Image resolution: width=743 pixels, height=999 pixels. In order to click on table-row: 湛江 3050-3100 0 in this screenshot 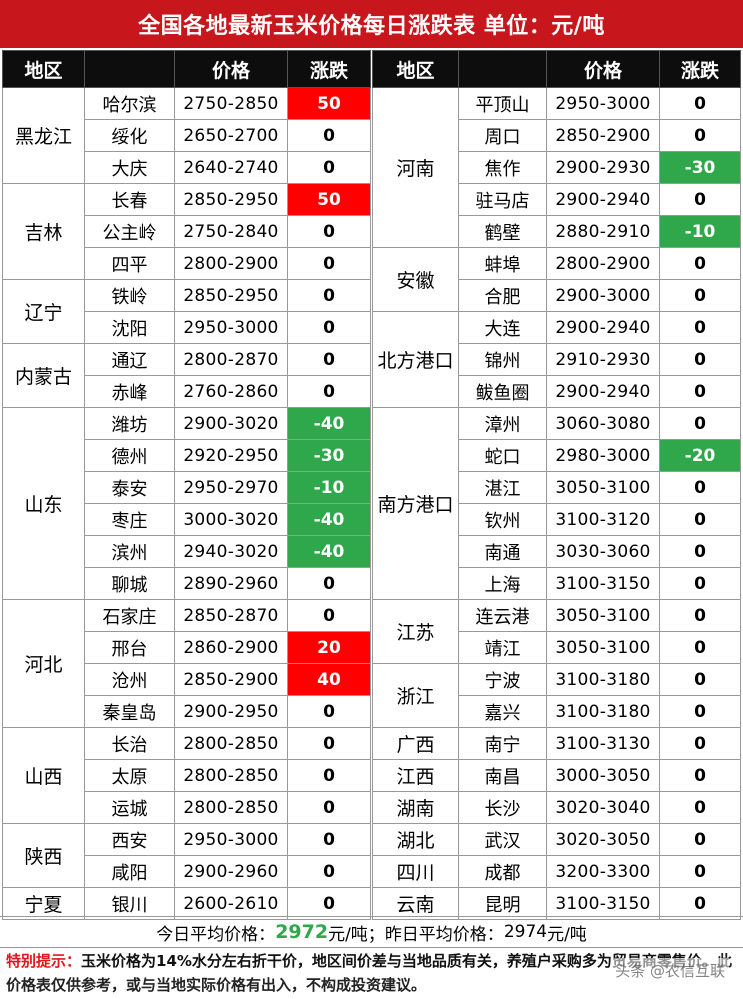, I will do `click(557, 487)`.